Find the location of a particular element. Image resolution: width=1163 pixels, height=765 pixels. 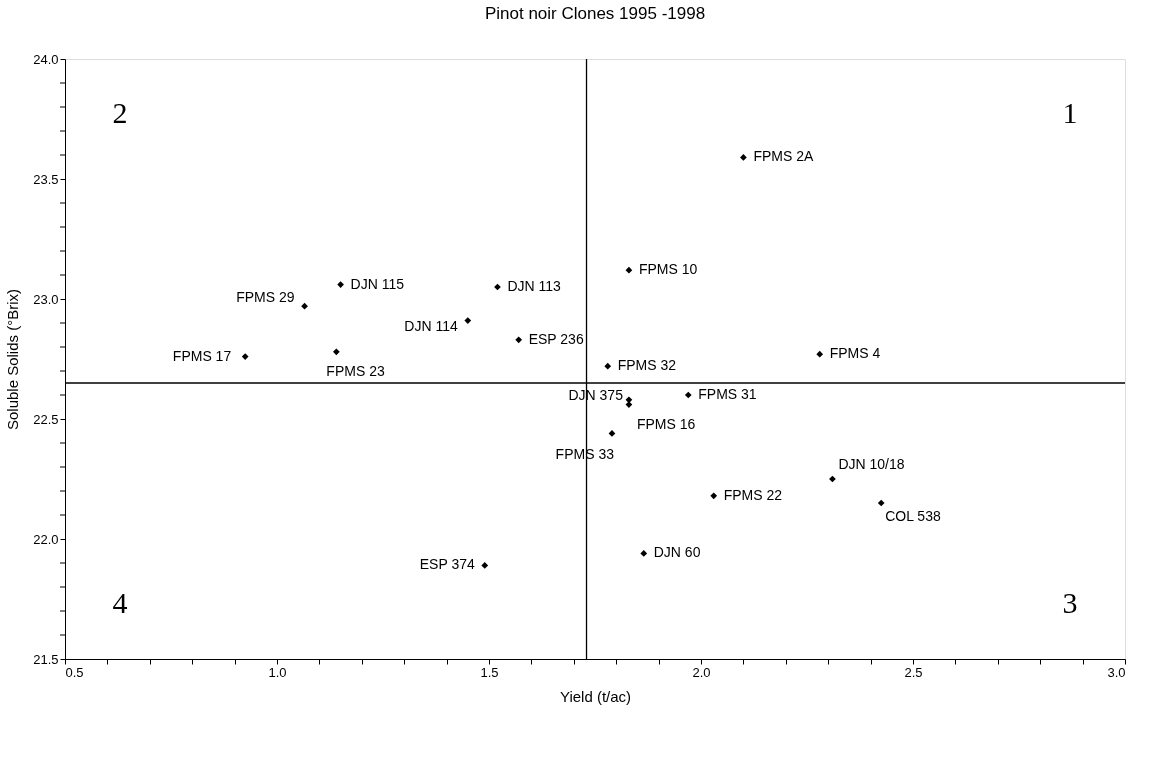

y-tick-label: 22.5 is located at coordinates (46, 419).